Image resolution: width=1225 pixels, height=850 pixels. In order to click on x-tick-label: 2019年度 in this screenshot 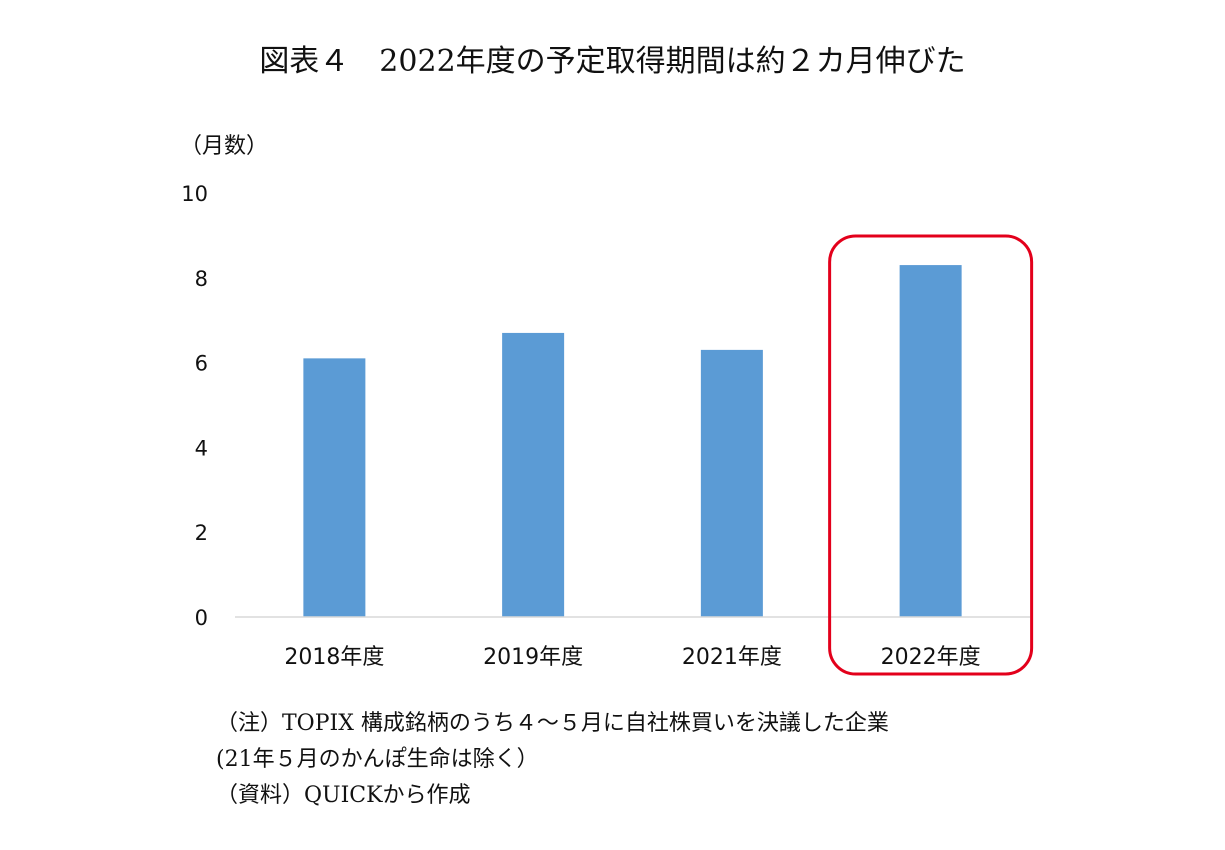, I will do `click(533, 657)`.